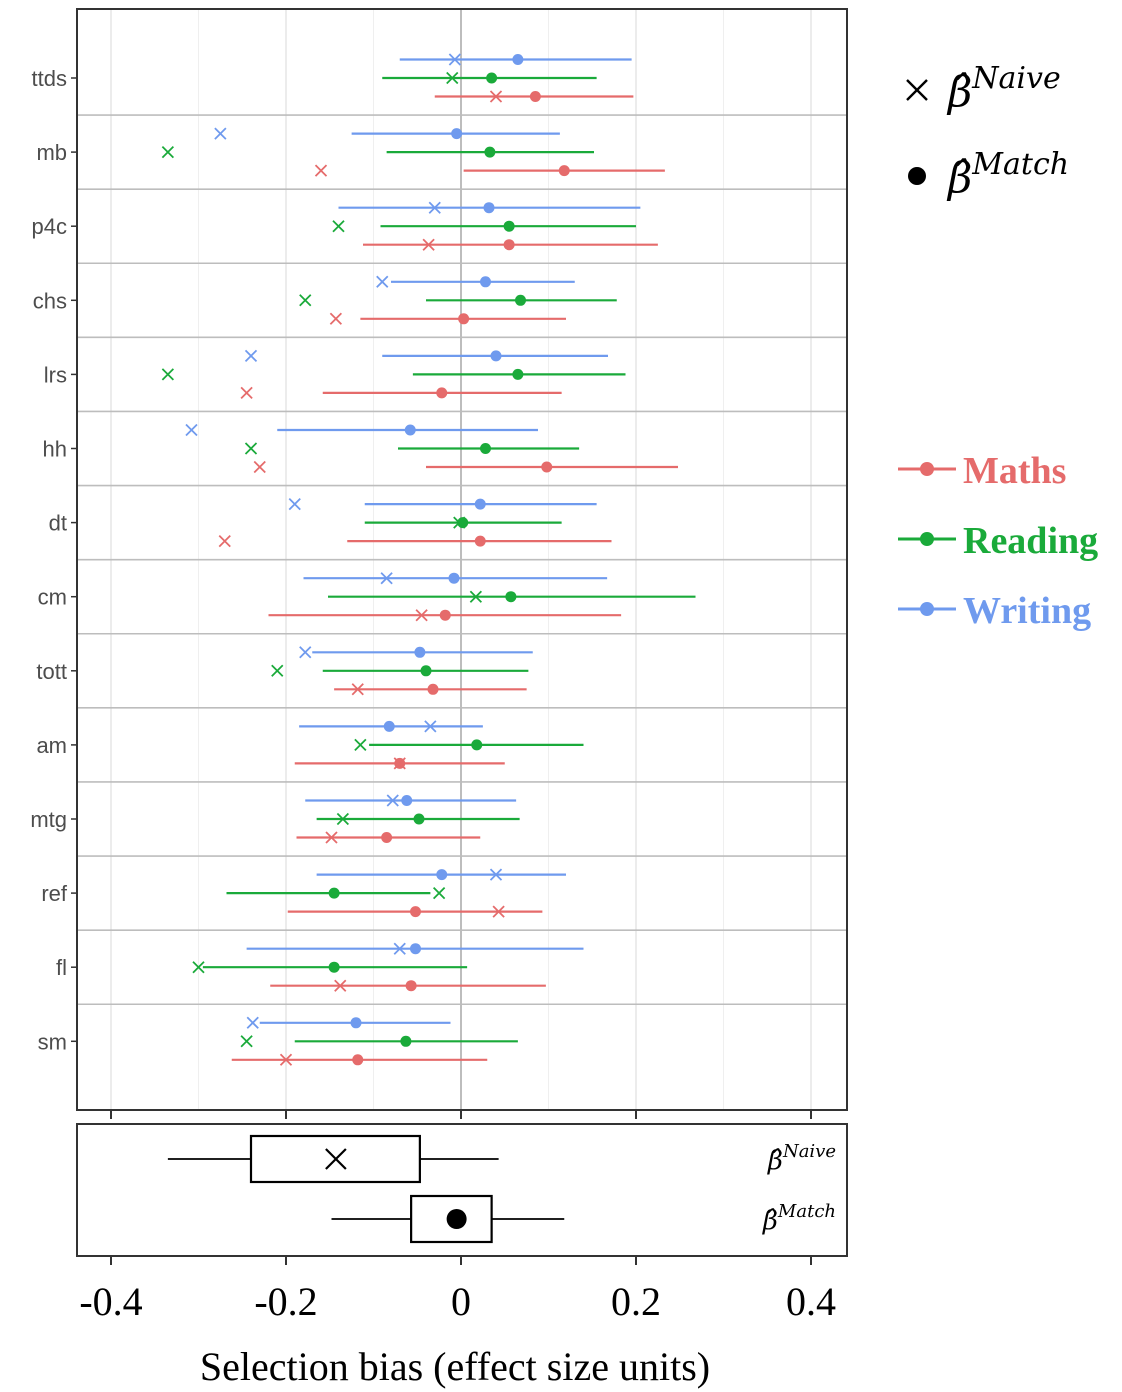 The height and width of the screenshot is (1392, 1122). I want to click on writing-naive-point-hh, so click(191, 430).